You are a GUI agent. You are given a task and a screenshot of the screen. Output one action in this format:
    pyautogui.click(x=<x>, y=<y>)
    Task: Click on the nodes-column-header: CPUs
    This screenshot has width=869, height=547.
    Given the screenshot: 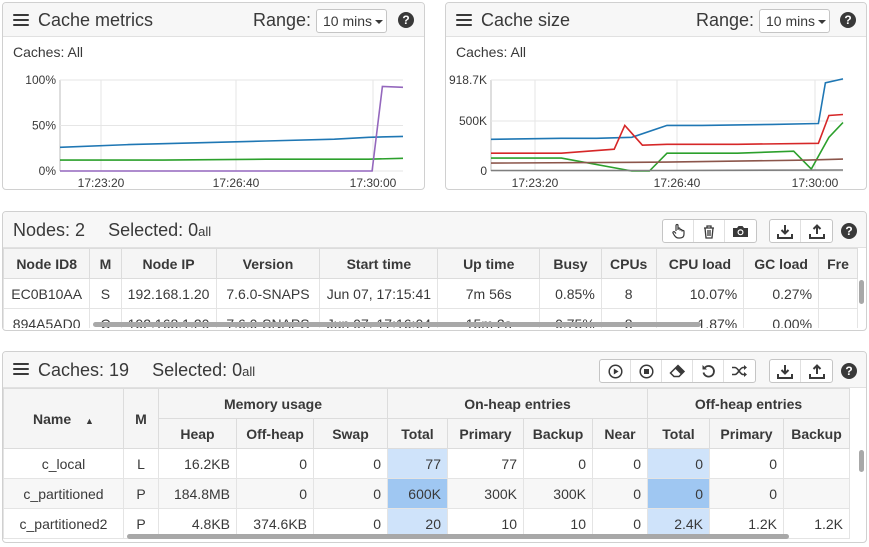 What is the action you would take?
    pyautogui.click(x=628, y=263)
    